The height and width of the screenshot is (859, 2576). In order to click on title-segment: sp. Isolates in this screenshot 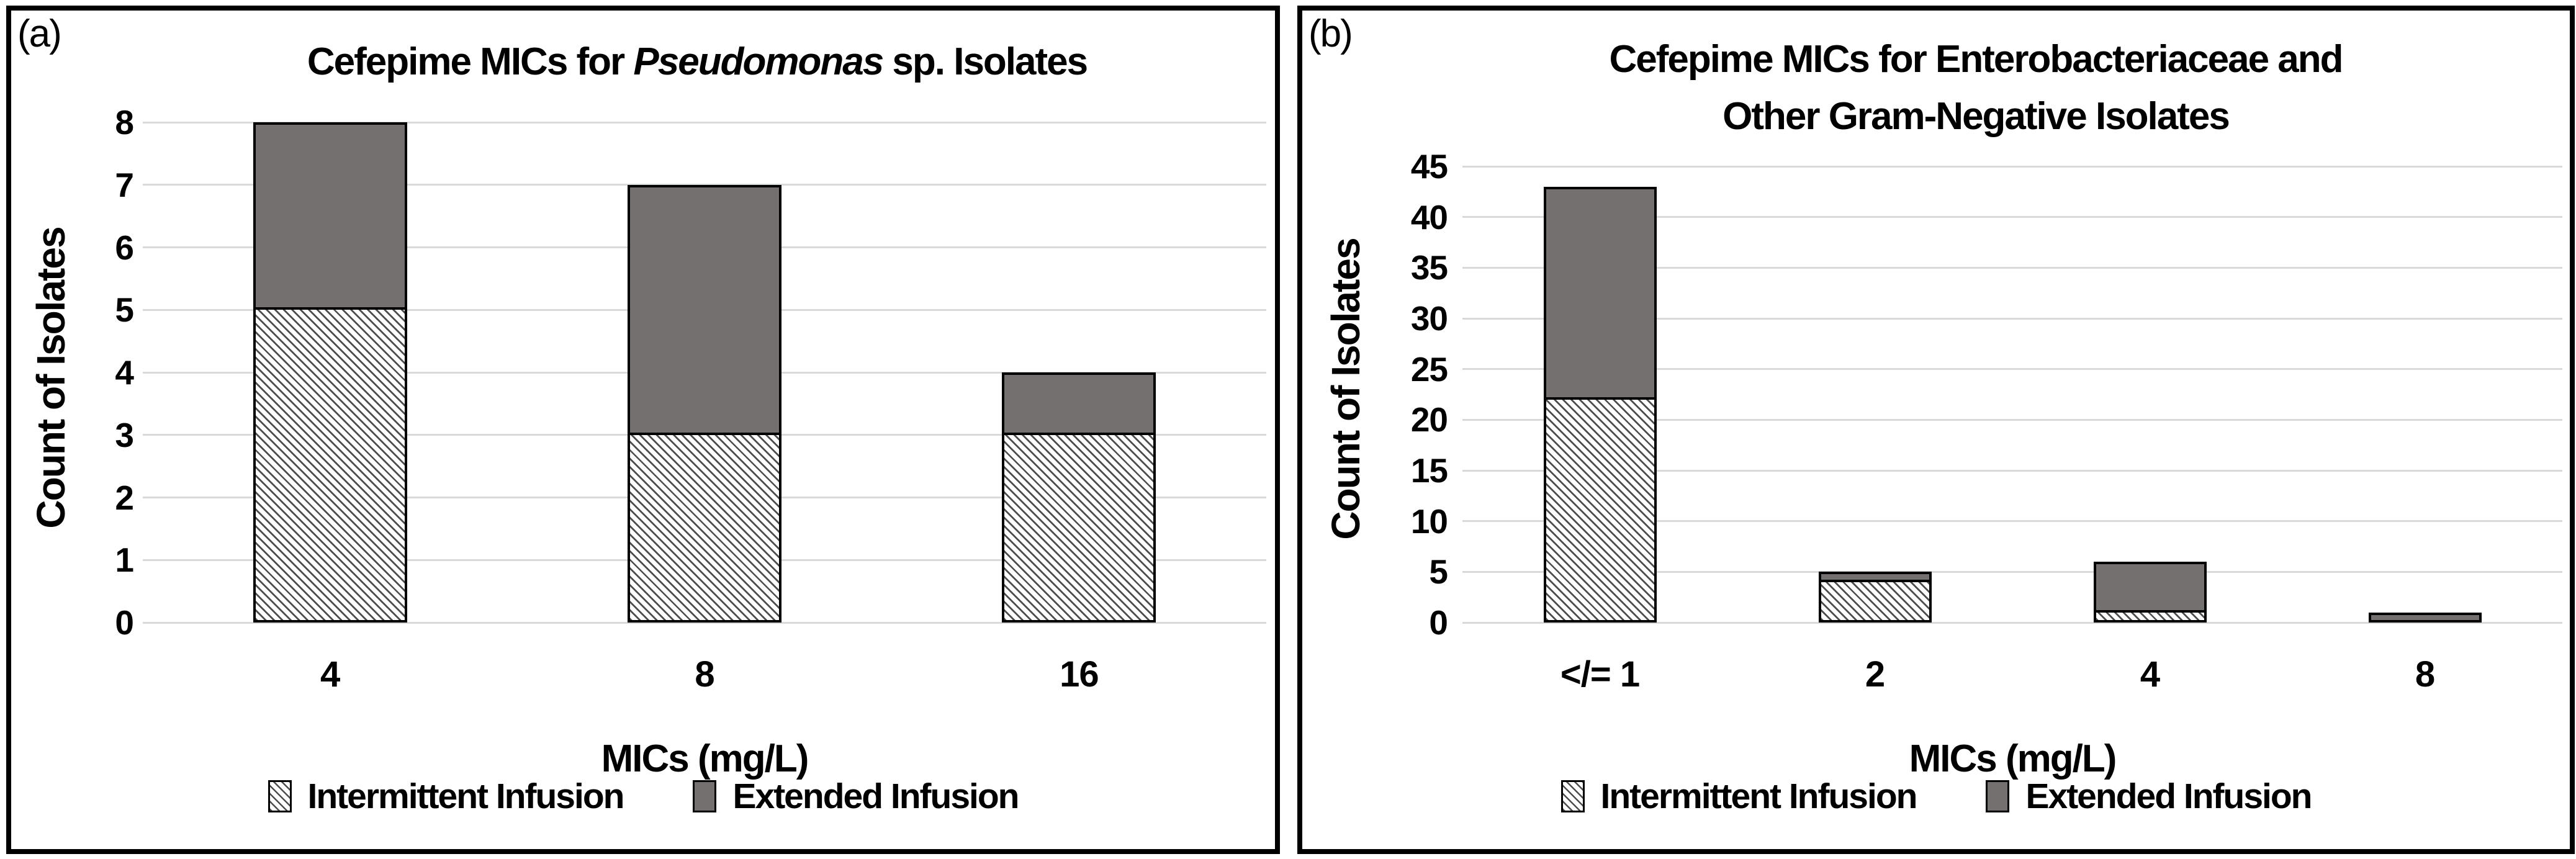, I will do `click(985, 61)`.